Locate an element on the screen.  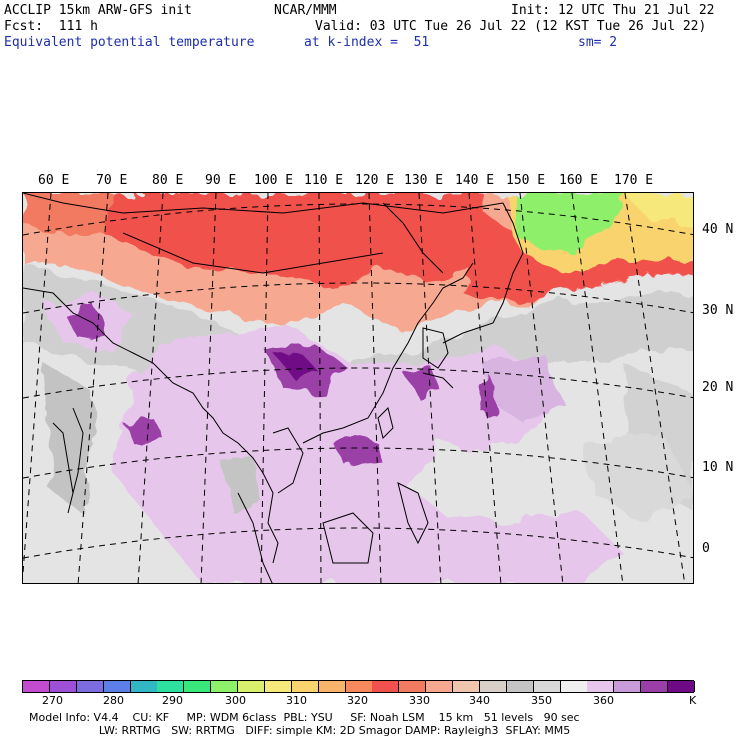
lat-label: 20 N is located at coordinates (718, 387).